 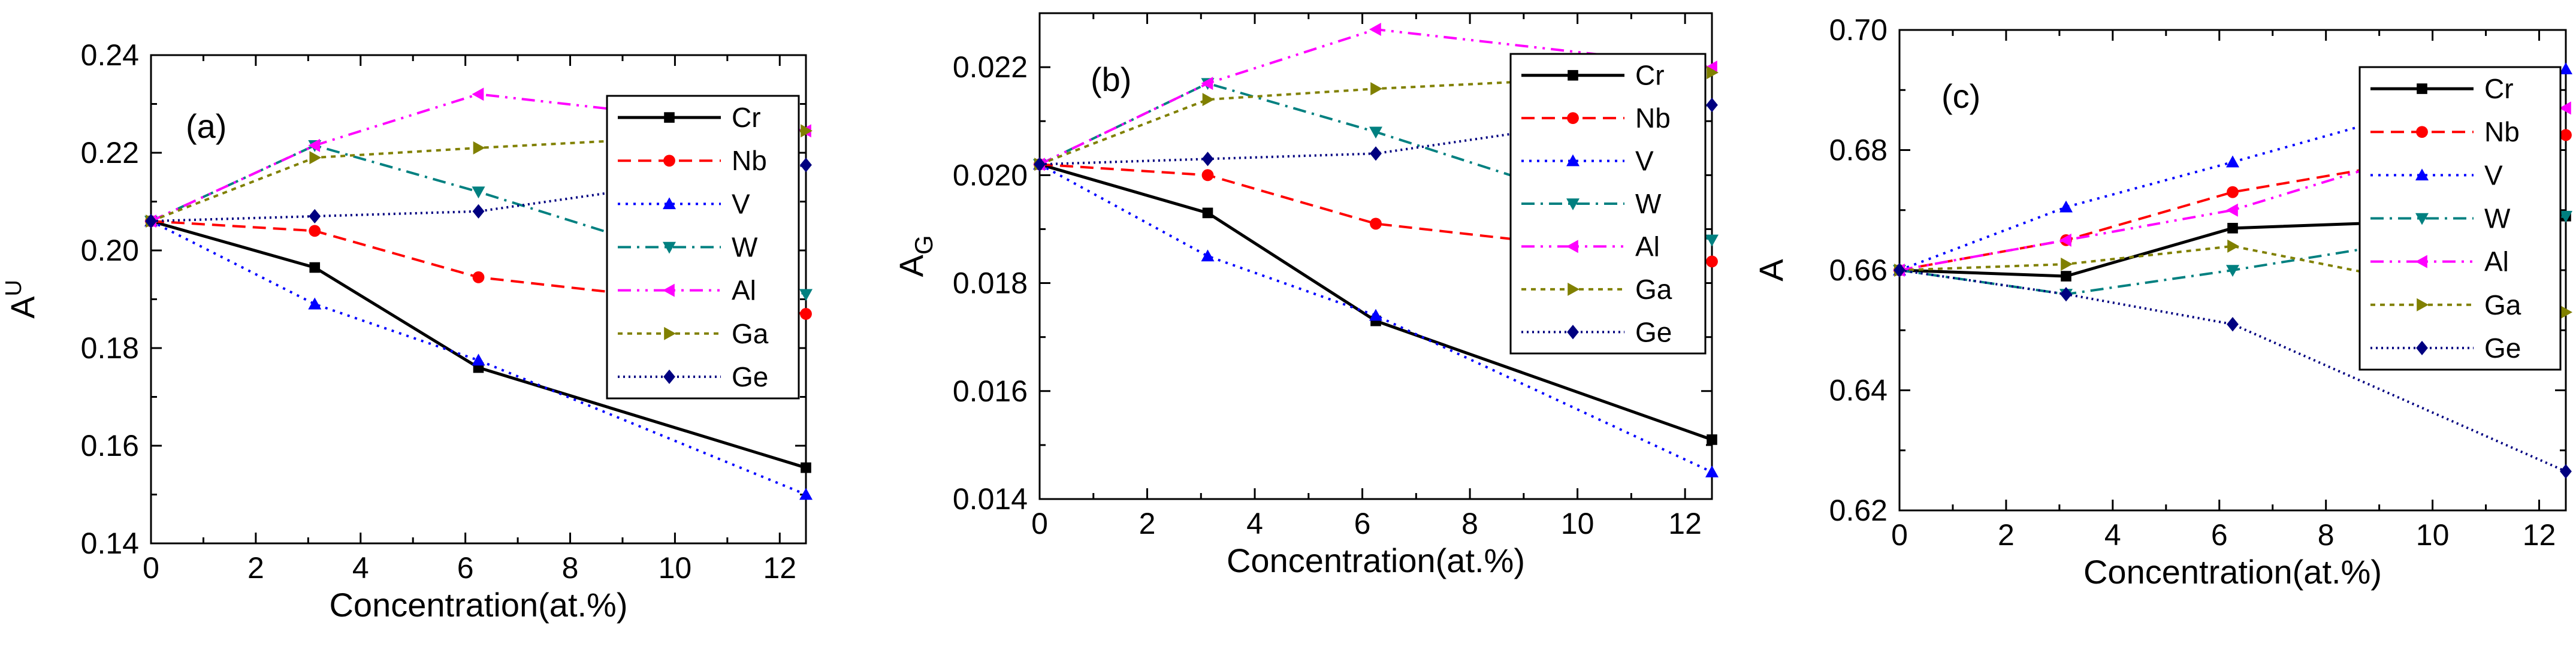 I want to click on data-point-al: Al (6.25, 0.0227), so click(x=1375, y=30).